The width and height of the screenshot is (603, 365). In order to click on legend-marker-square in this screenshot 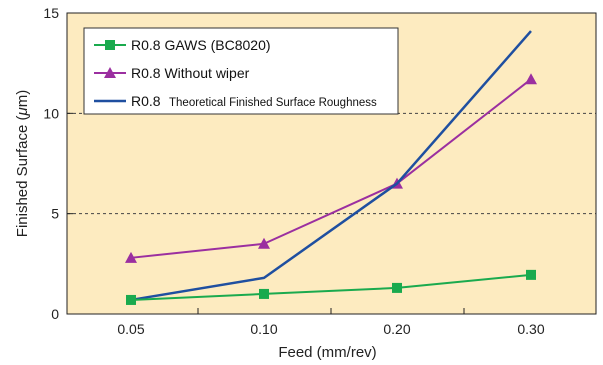, I will do `click(110, 45)`.